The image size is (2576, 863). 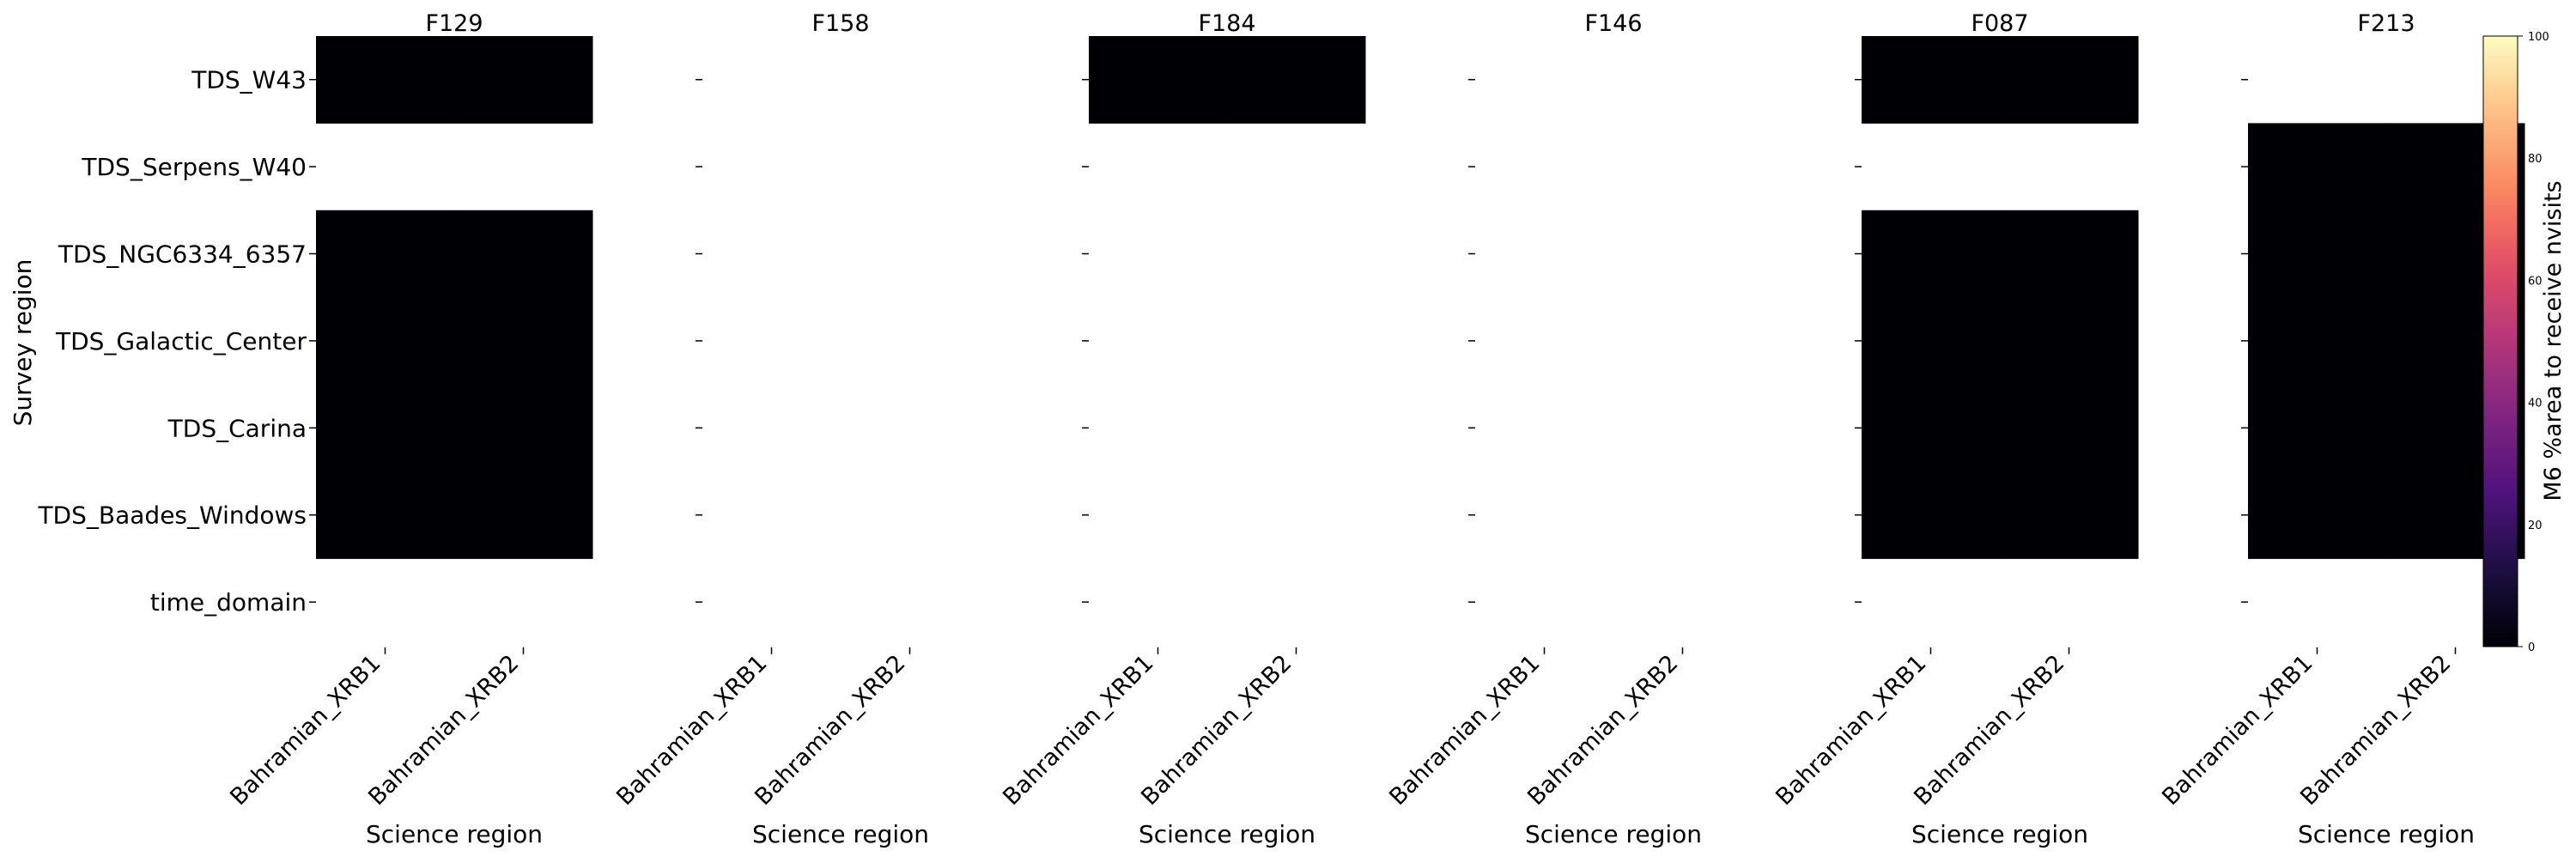 I want to click on heatmap-cell-F213-r3-c0, so click(x=2317, y=341).